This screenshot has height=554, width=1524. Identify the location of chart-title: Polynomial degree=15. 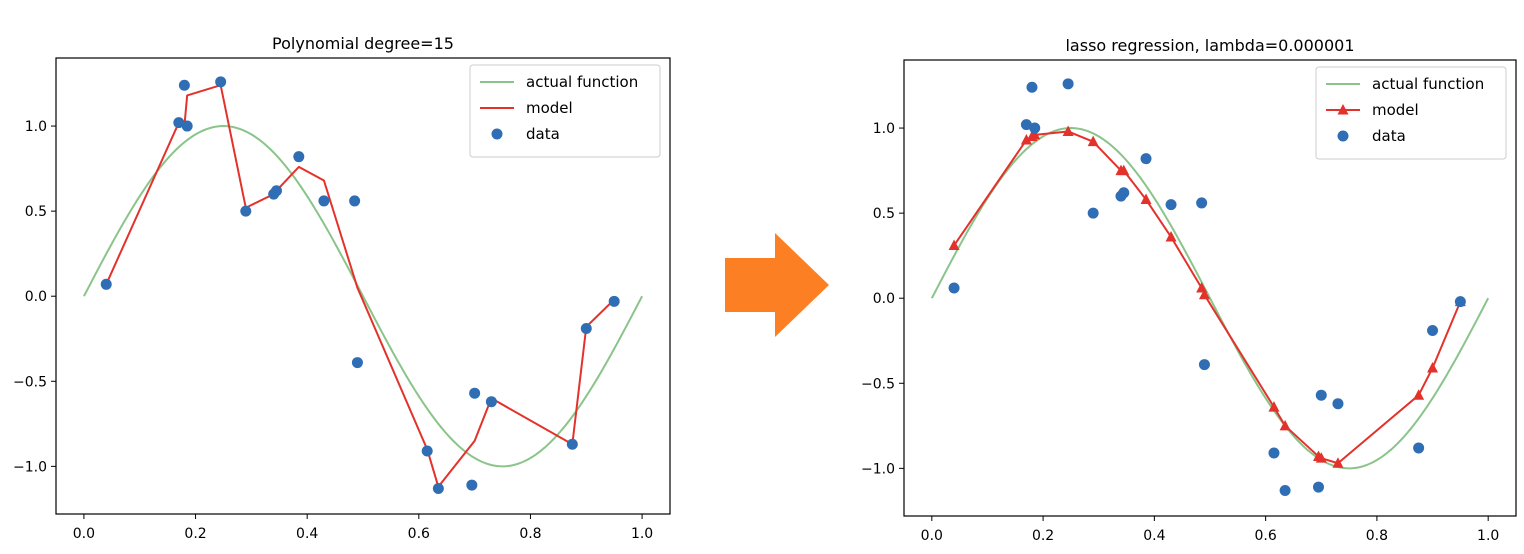
(363, 43).